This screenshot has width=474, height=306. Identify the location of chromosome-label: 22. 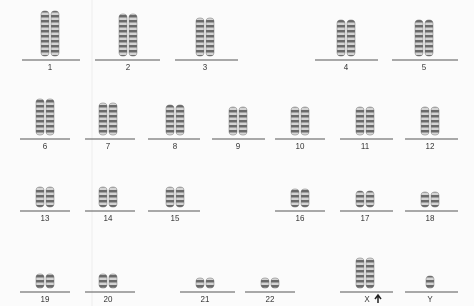
(270, 299).